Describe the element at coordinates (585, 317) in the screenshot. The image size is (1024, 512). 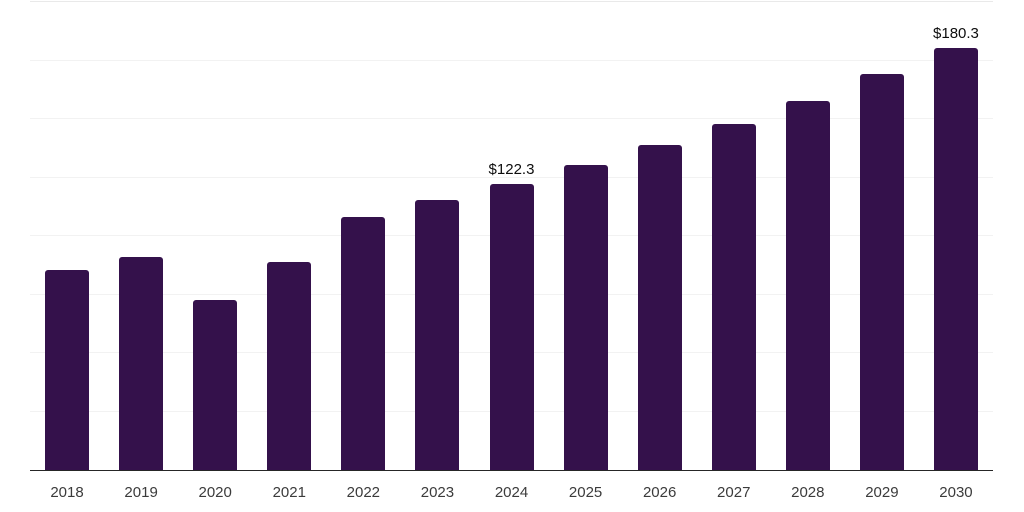
I see `bar-2025` at that location.